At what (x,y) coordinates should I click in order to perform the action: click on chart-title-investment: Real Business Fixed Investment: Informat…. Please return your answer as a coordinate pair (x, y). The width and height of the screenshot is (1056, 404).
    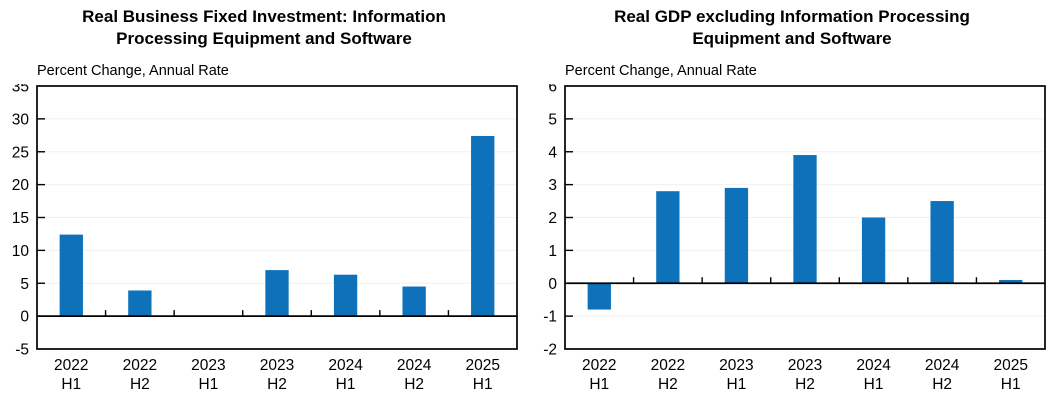
    Looking at the image, I should click on (264, 28).